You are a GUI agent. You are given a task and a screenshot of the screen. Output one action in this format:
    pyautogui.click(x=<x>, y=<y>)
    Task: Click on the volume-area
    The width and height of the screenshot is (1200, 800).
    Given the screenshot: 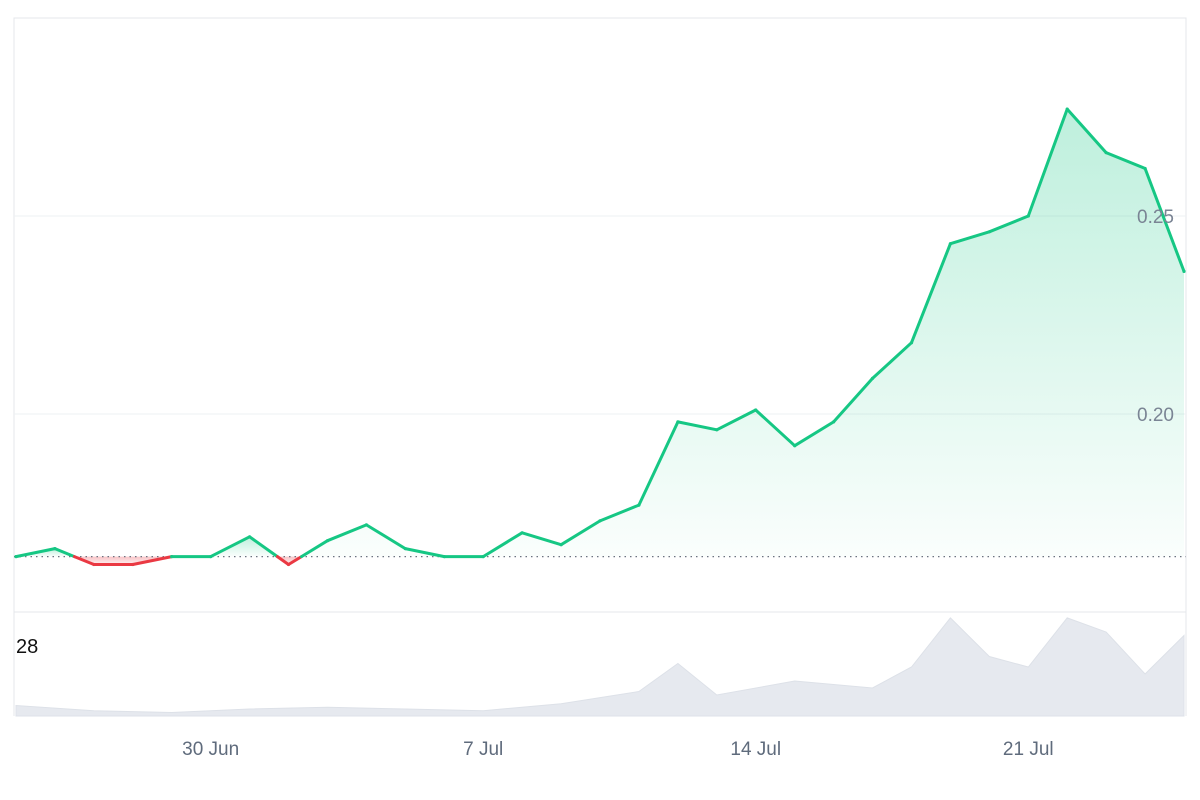 What is the action you would take?
    pyautogui.click(x=600, y=667)
    